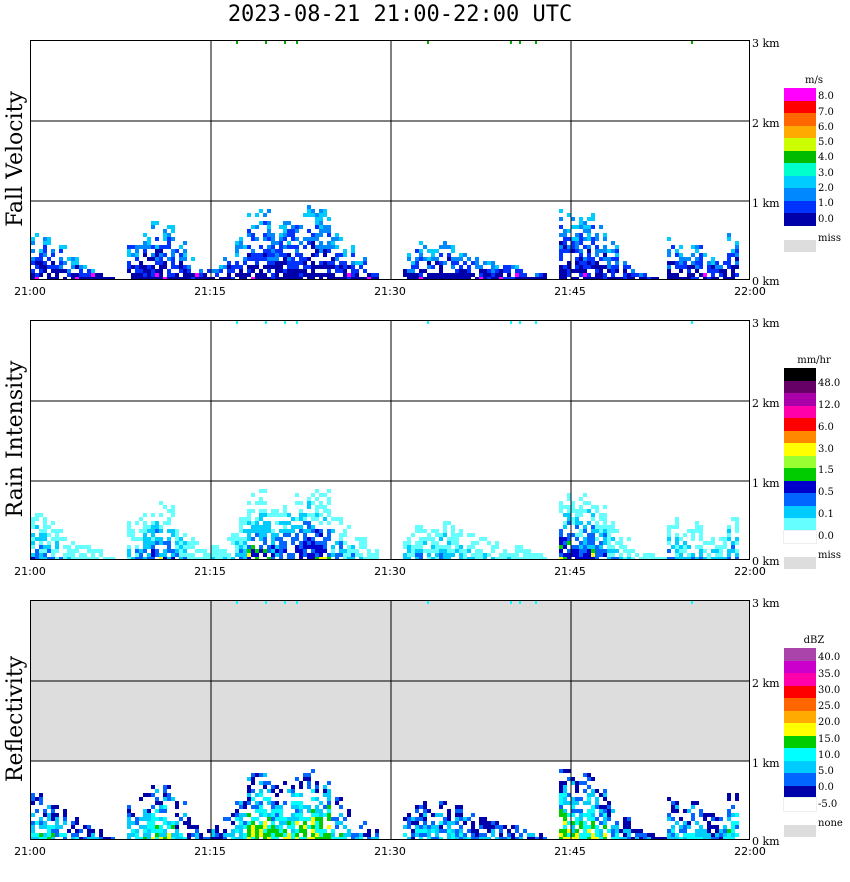  Describe the element at coordinates (814, 360) in the screenshot. I see `legend-unit: mm/hr` at that location.